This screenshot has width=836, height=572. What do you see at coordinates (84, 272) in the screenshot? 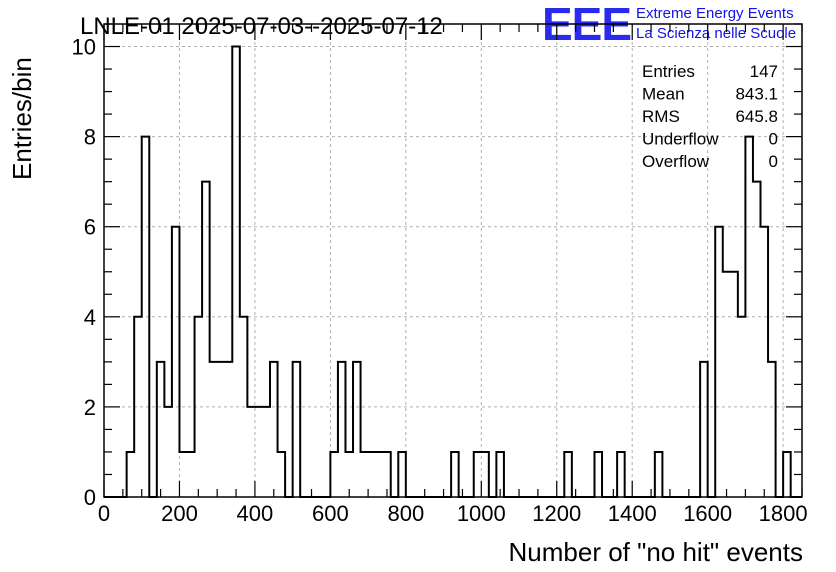
I see `y-tick-labels: 0 2 4 6 8 10` at bounding box center [84, 272].